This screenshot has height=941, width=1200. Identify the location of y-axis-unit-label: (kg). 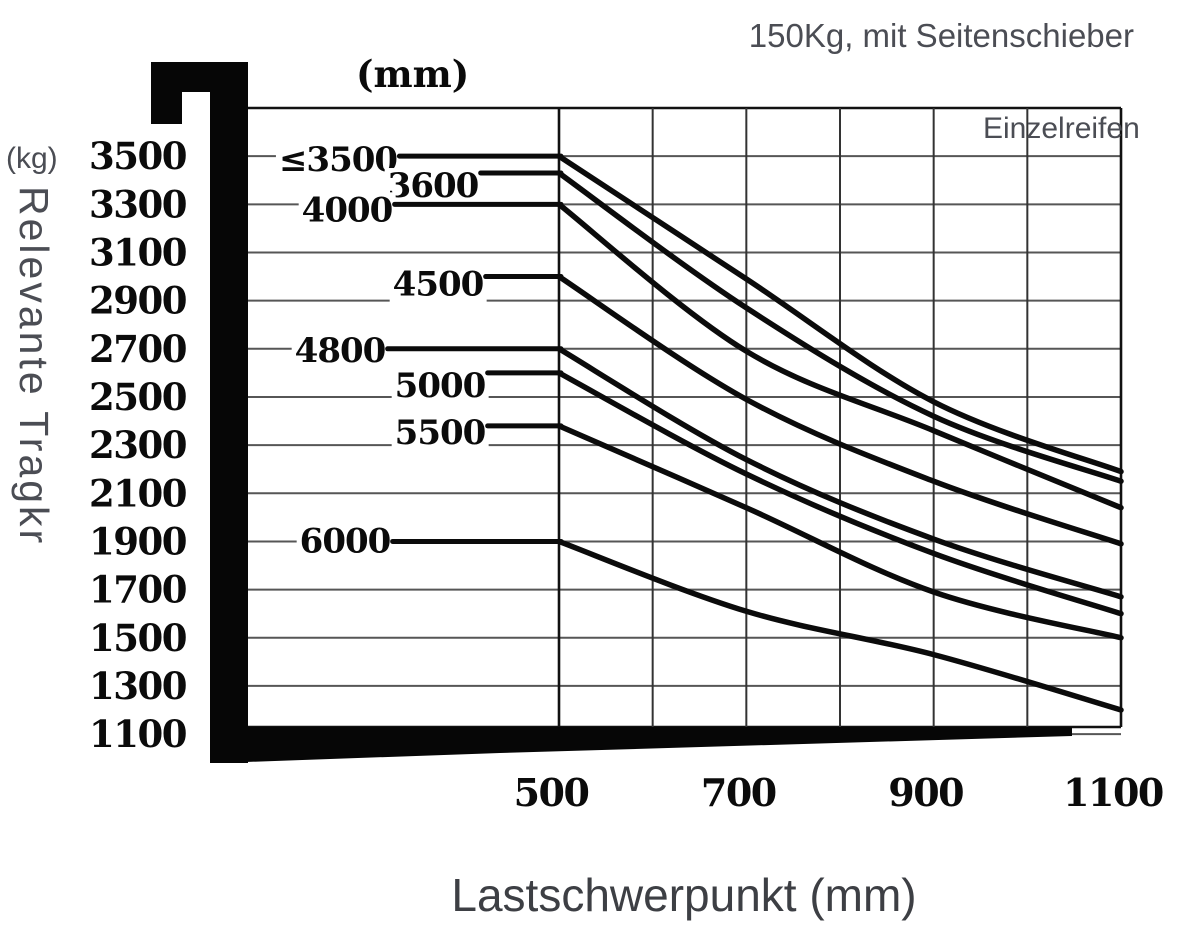
(32, 158).